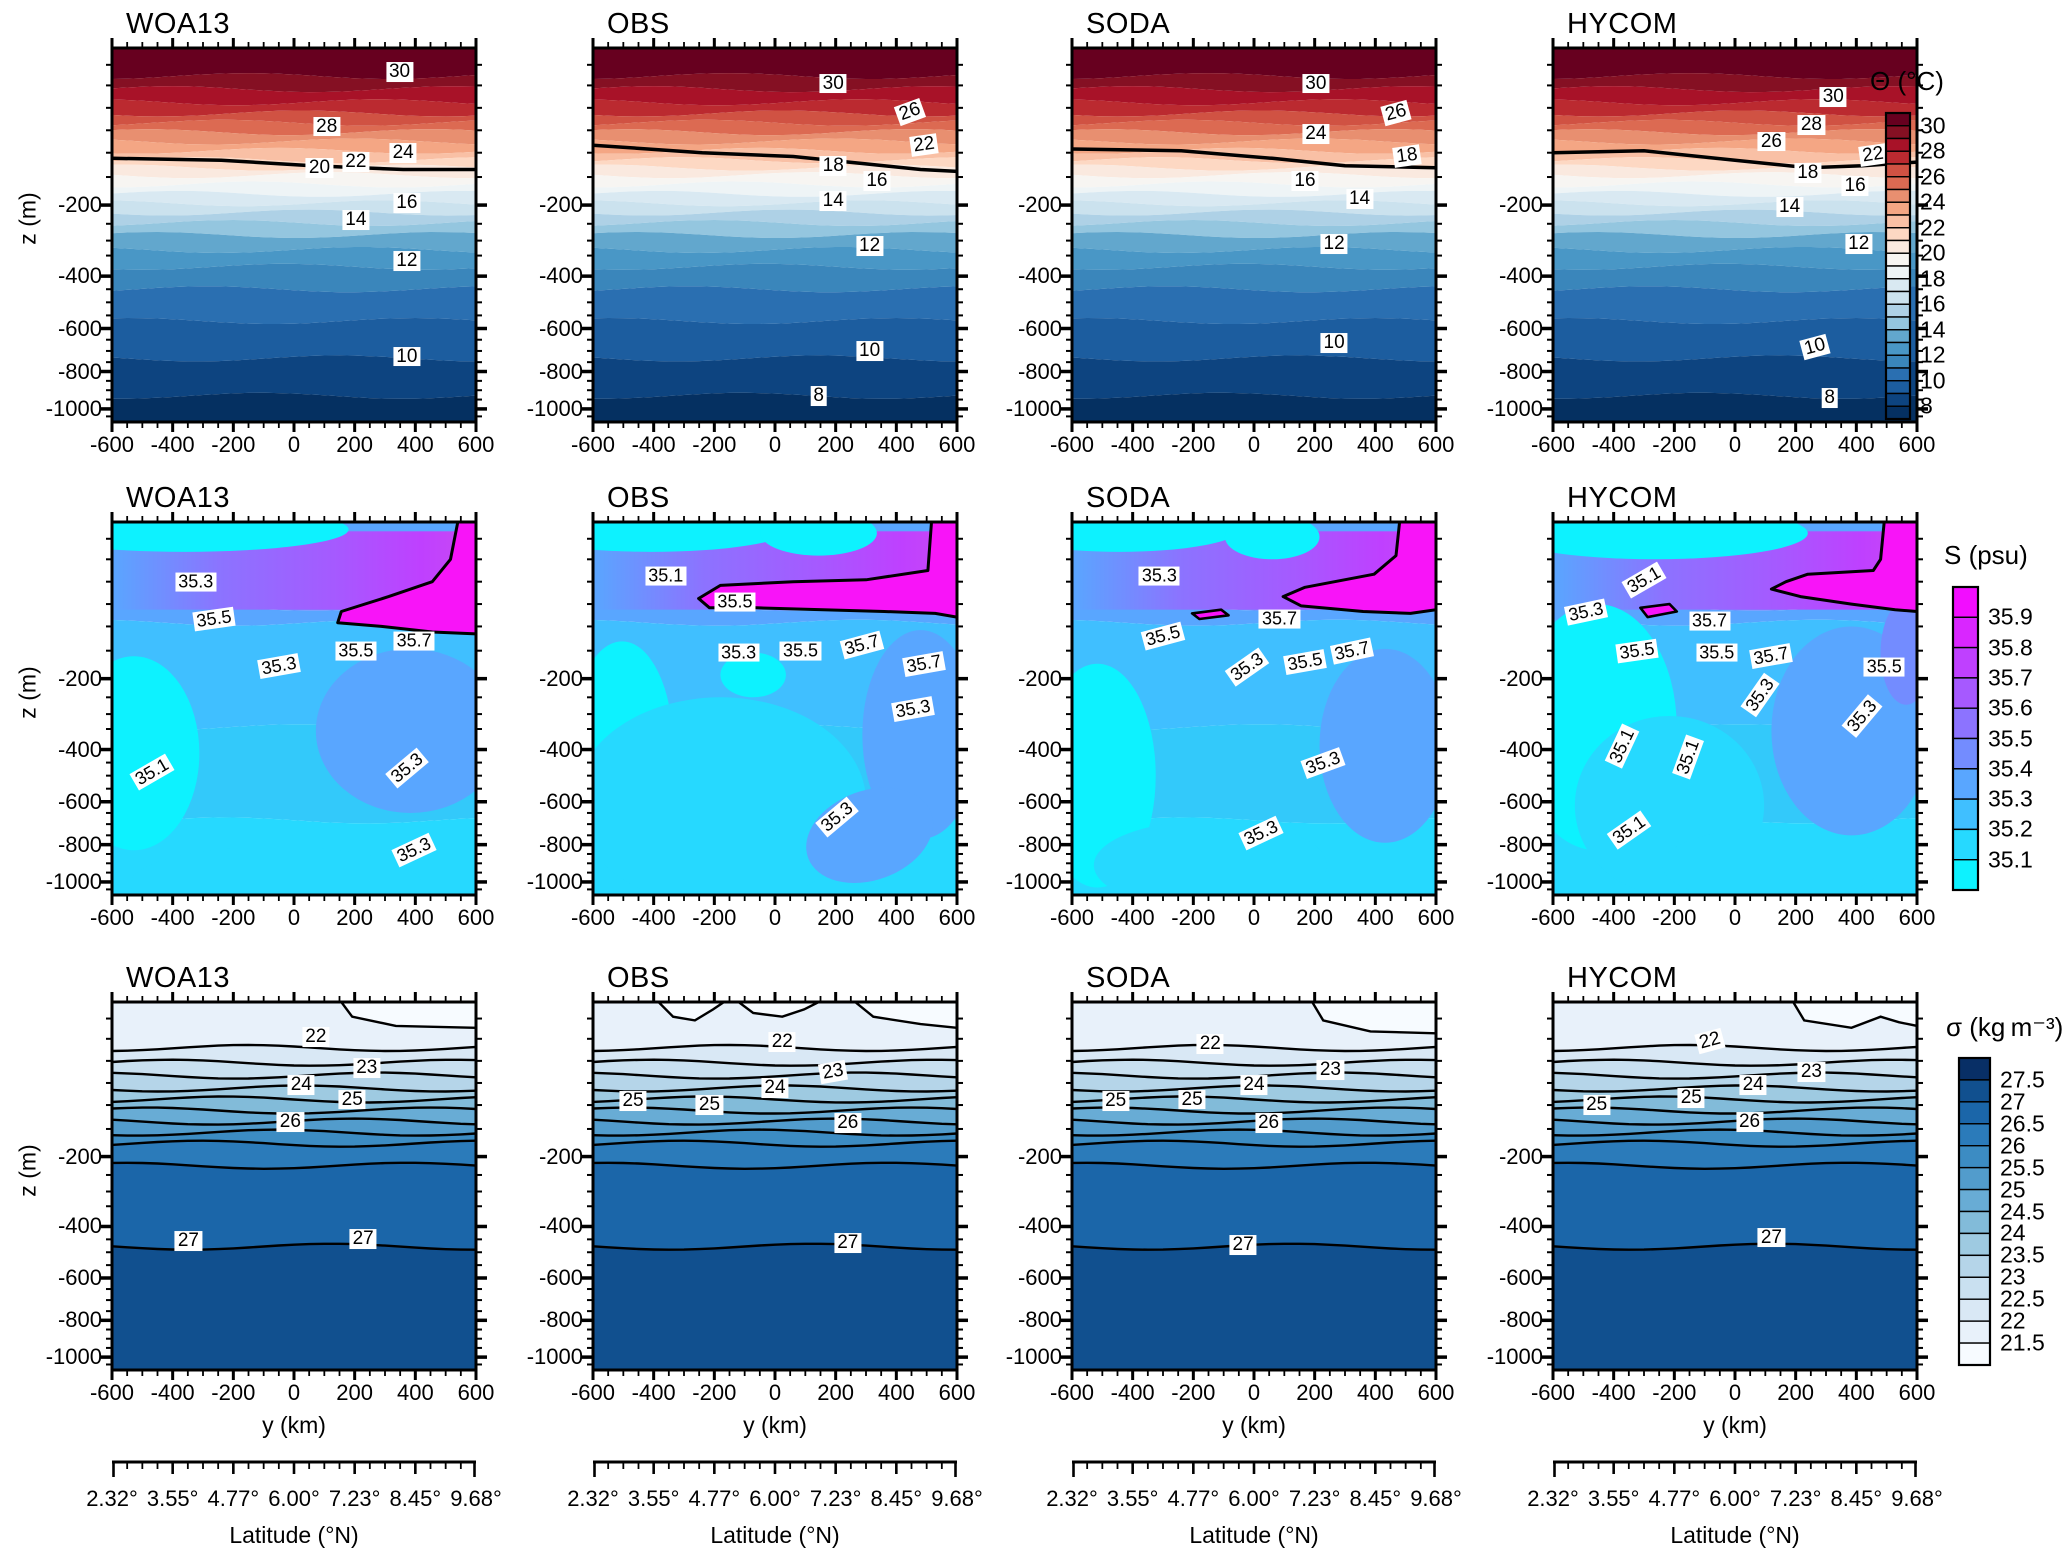 The height and width of the screenshot is (1565, 2067). I want to click on colorbar-title: Θ (°C), so click(1907, 81).